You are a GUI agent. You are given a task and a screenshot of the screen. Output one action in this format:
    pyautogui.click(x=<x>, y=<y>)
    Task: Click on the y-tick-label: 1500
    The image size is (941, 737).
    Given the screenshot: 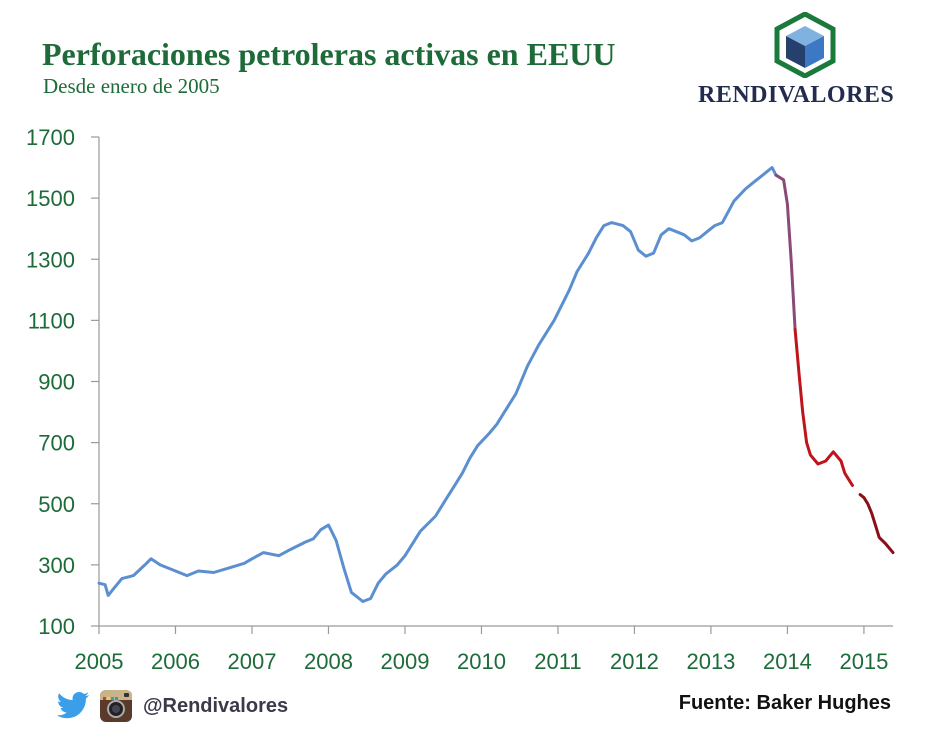 What is the action you would take?
    pyautogui.click(x=50, y=198)
    